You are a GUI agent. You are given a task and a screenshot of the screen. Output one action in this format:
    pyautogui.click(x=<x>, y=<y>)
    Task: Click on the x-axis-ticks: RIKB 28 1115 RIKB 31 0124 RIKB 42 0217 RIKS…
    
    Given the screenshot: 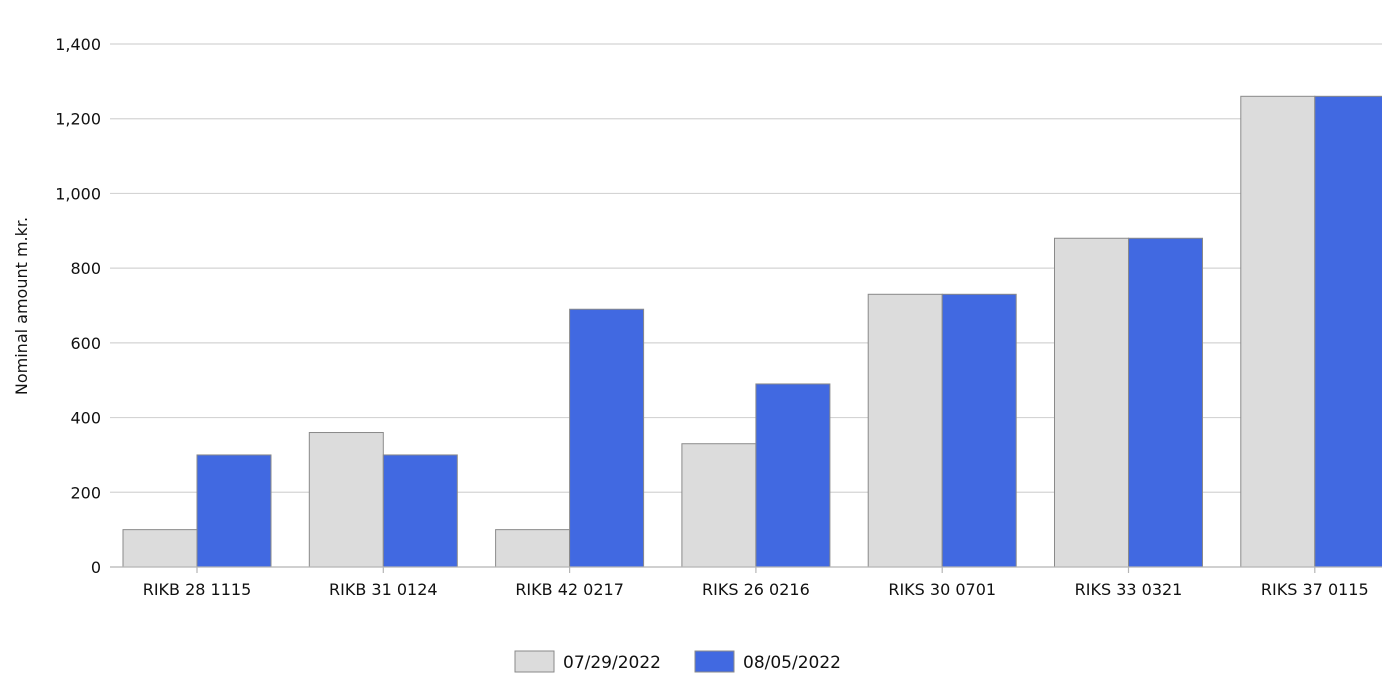 What is the action you would take?
    pyautogui.click(x=756, y=583)
    